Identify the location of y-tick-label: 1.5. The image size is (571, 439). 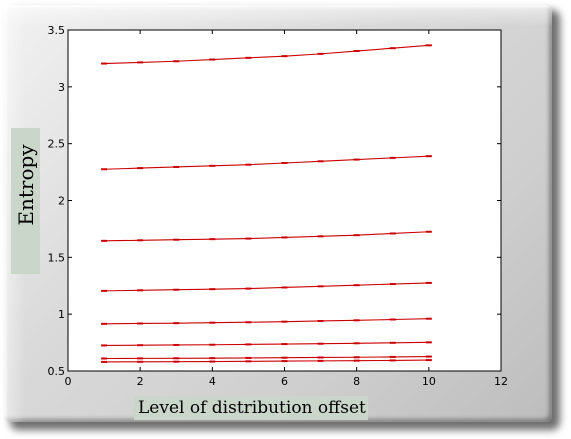
(57, 257).